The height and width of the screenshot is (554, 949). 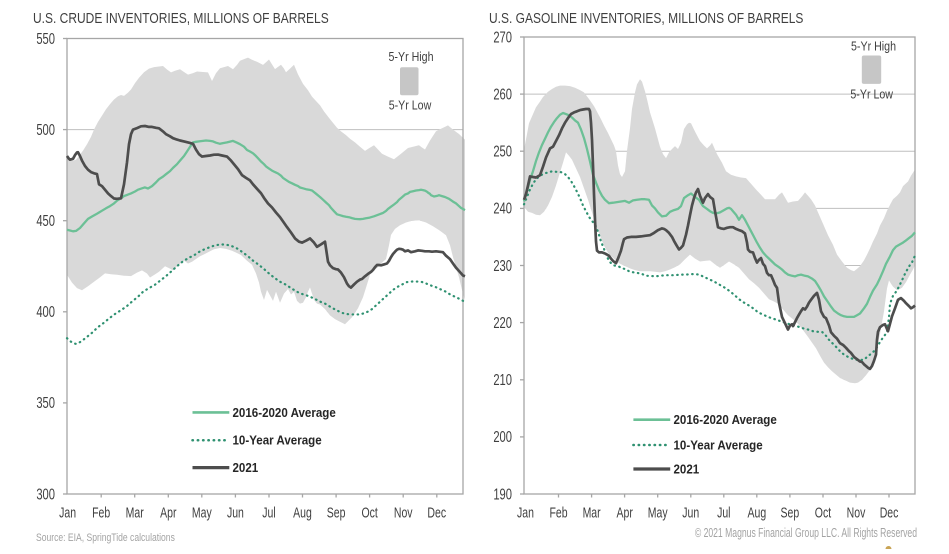 I want to click on svg-text: 250, so click(x=502, y=150).